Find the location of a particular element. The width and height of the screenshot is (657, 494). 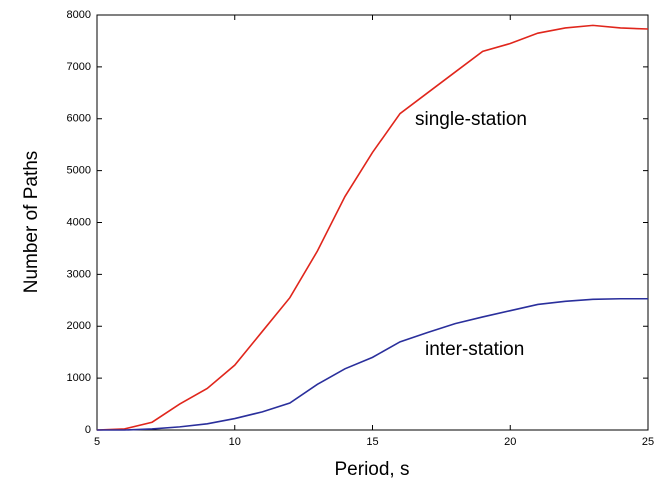

y-tick-label: 0 is located at coordinates (88, 430).